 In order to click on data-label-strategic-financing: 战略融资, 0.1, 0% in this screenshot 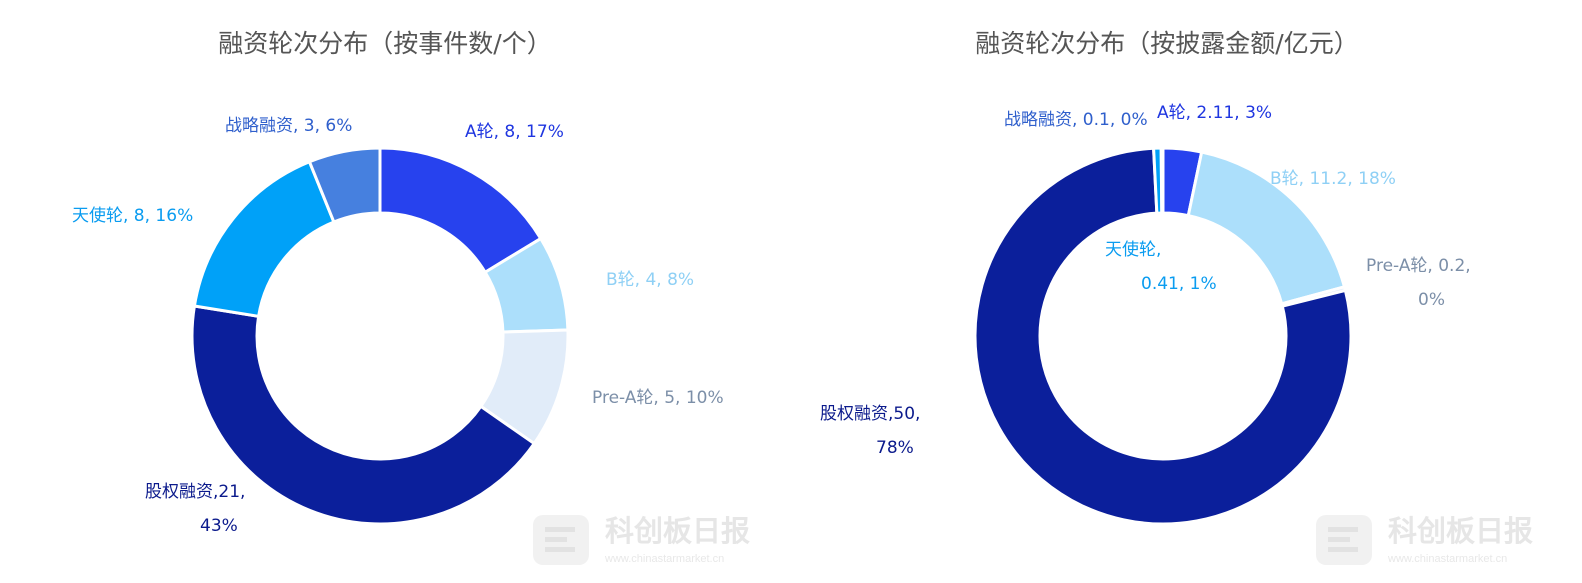, I will do `click(1076, 120)`.